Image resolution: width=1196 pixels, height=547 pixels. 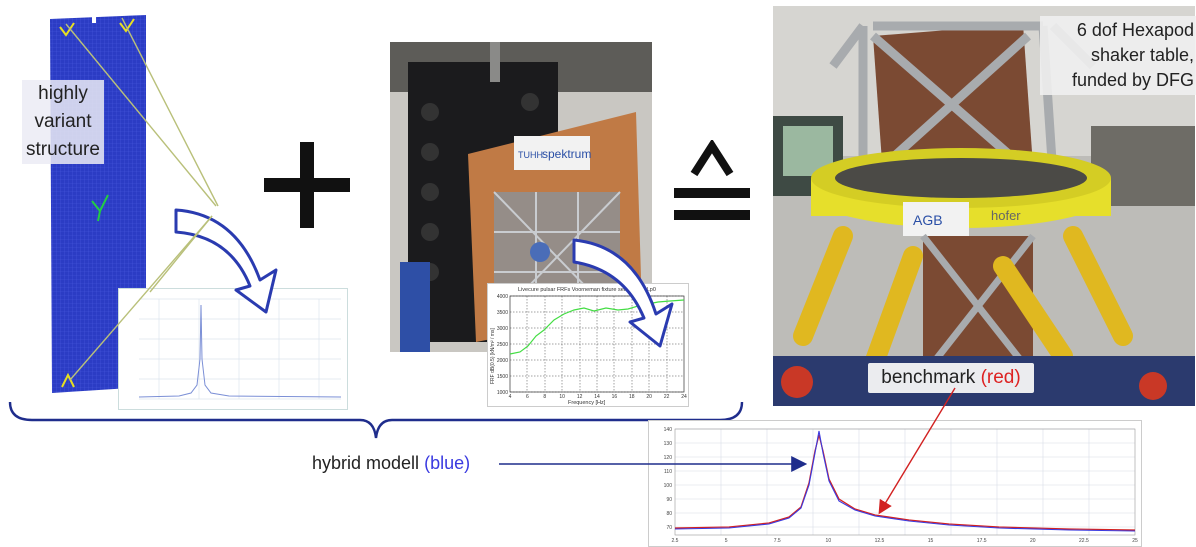 I want to click on result-plot-y-tick: 90, so click(x=669, y=500).